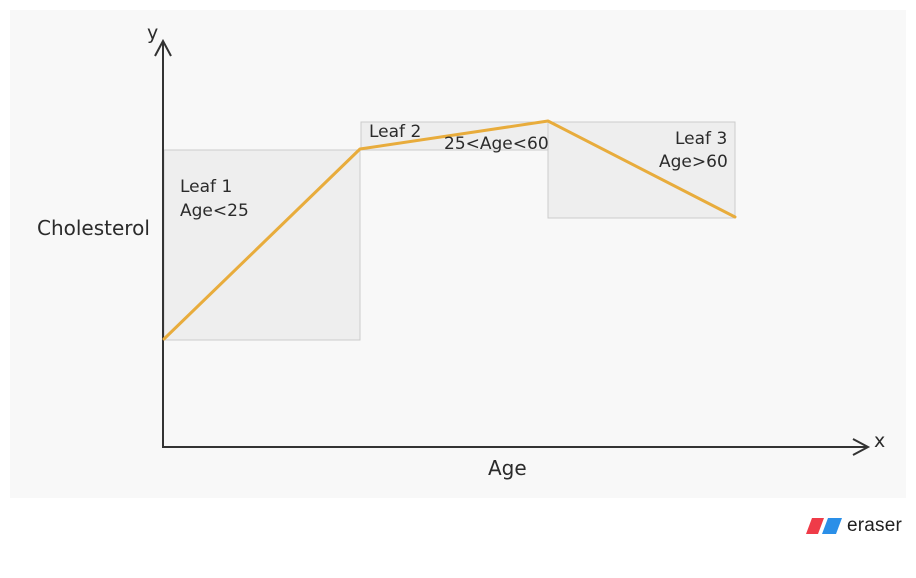 The width and height of the screenshot is (916, 578). Describe the element at coordinates (496, 144) in the screenshot. I see `leaf-2-condition: 25<Age<60` at that location.